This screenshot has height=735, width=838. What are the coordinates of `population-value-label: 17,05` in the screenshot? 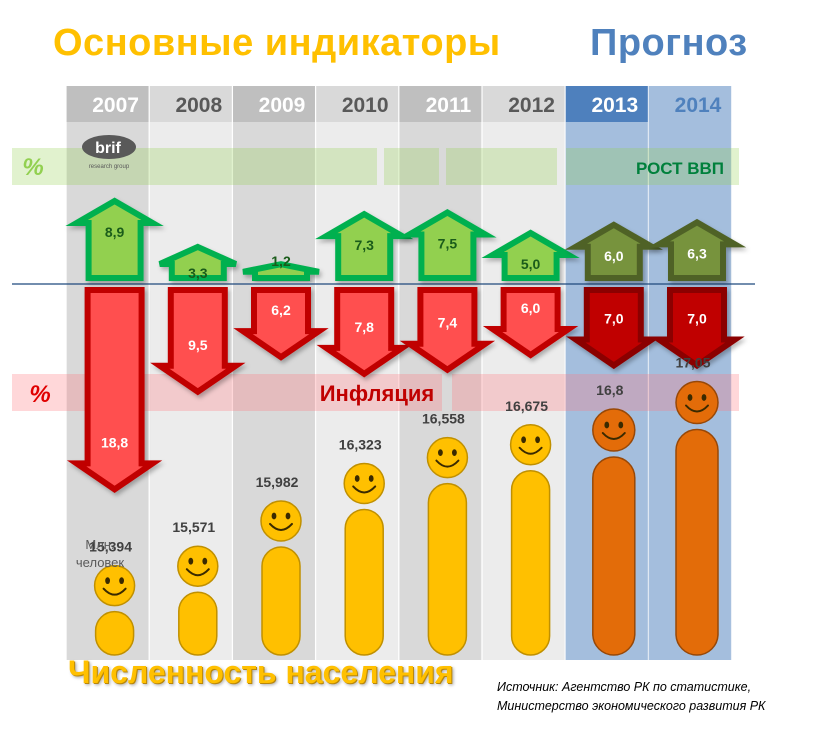 It's located at (692, 363).